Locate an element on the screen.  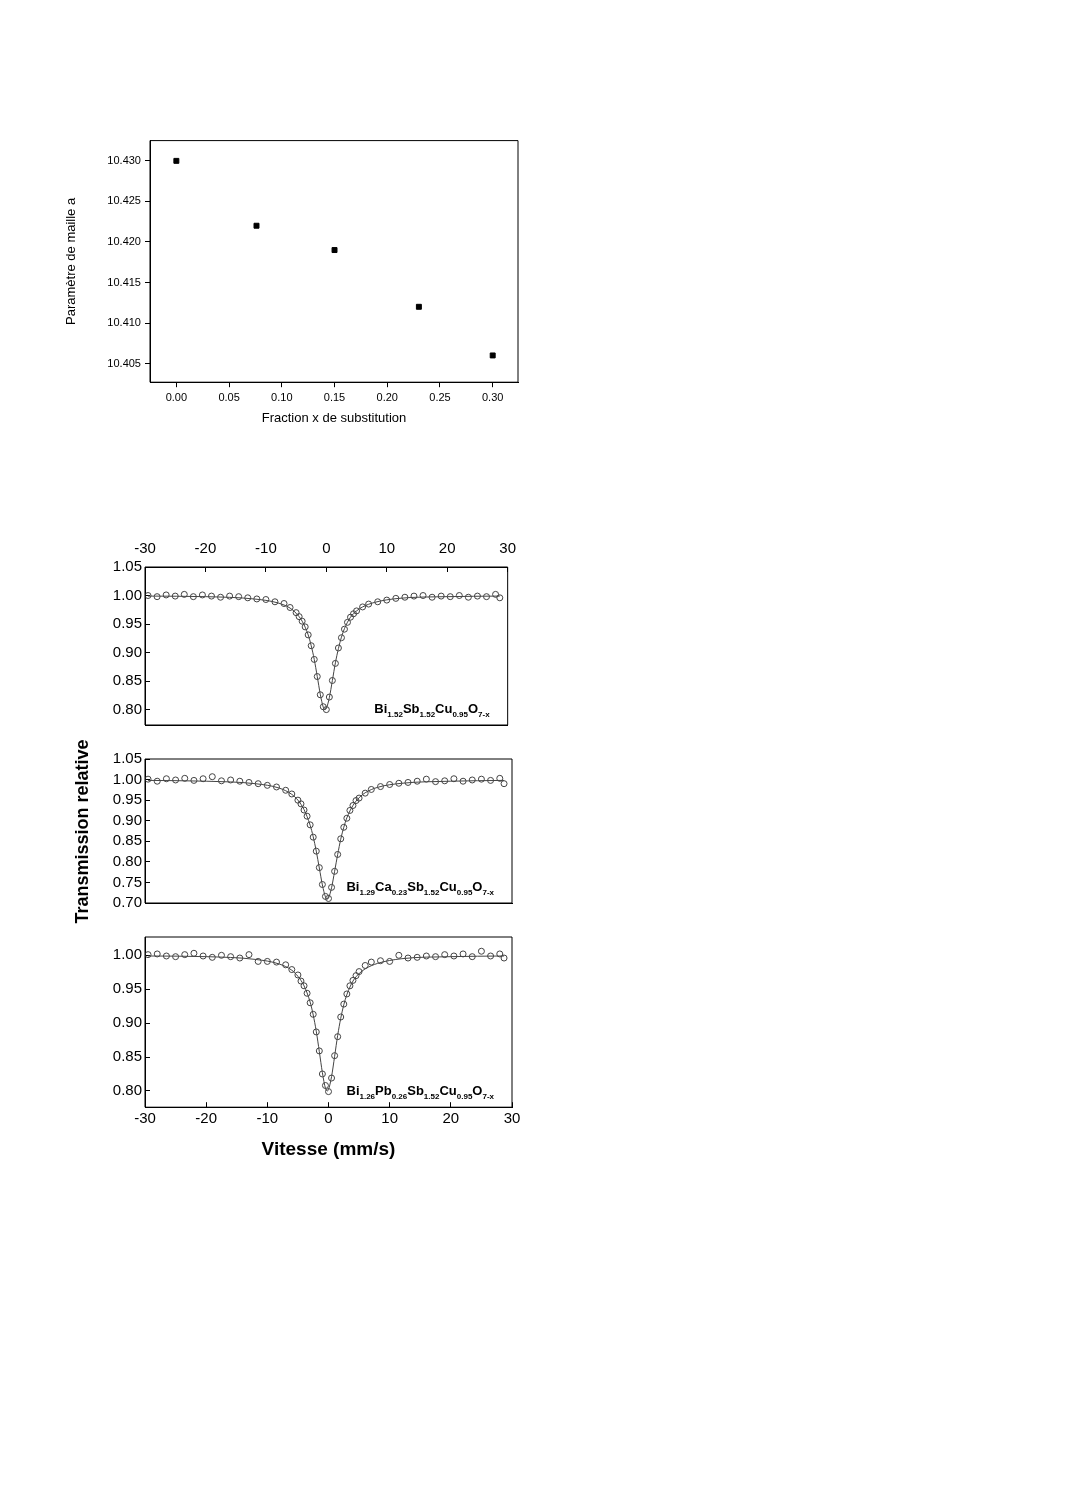
y-tick-label: 0.70 is located at coordinates (127, 902).